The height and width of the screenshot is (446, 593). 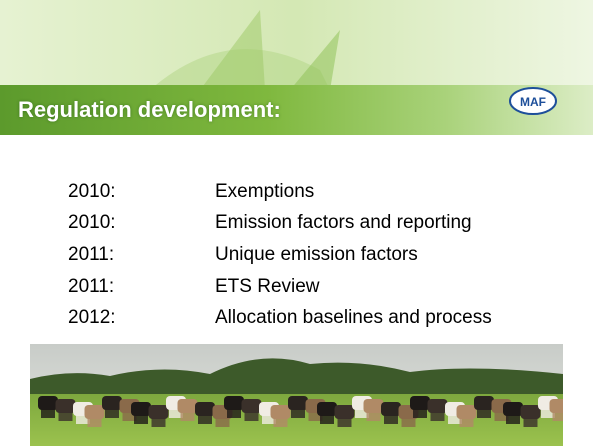 I want to click on list-item: 2010: Emission factors and reporting, so click(x=280, y=224).